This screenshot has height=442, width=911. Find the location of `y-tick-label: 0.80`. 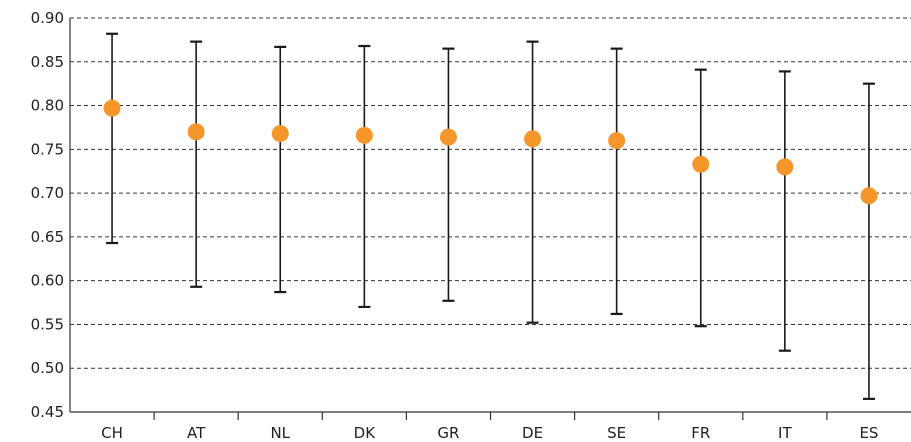

y-tick-label: 0.80 is located at coordinates (47, 106).